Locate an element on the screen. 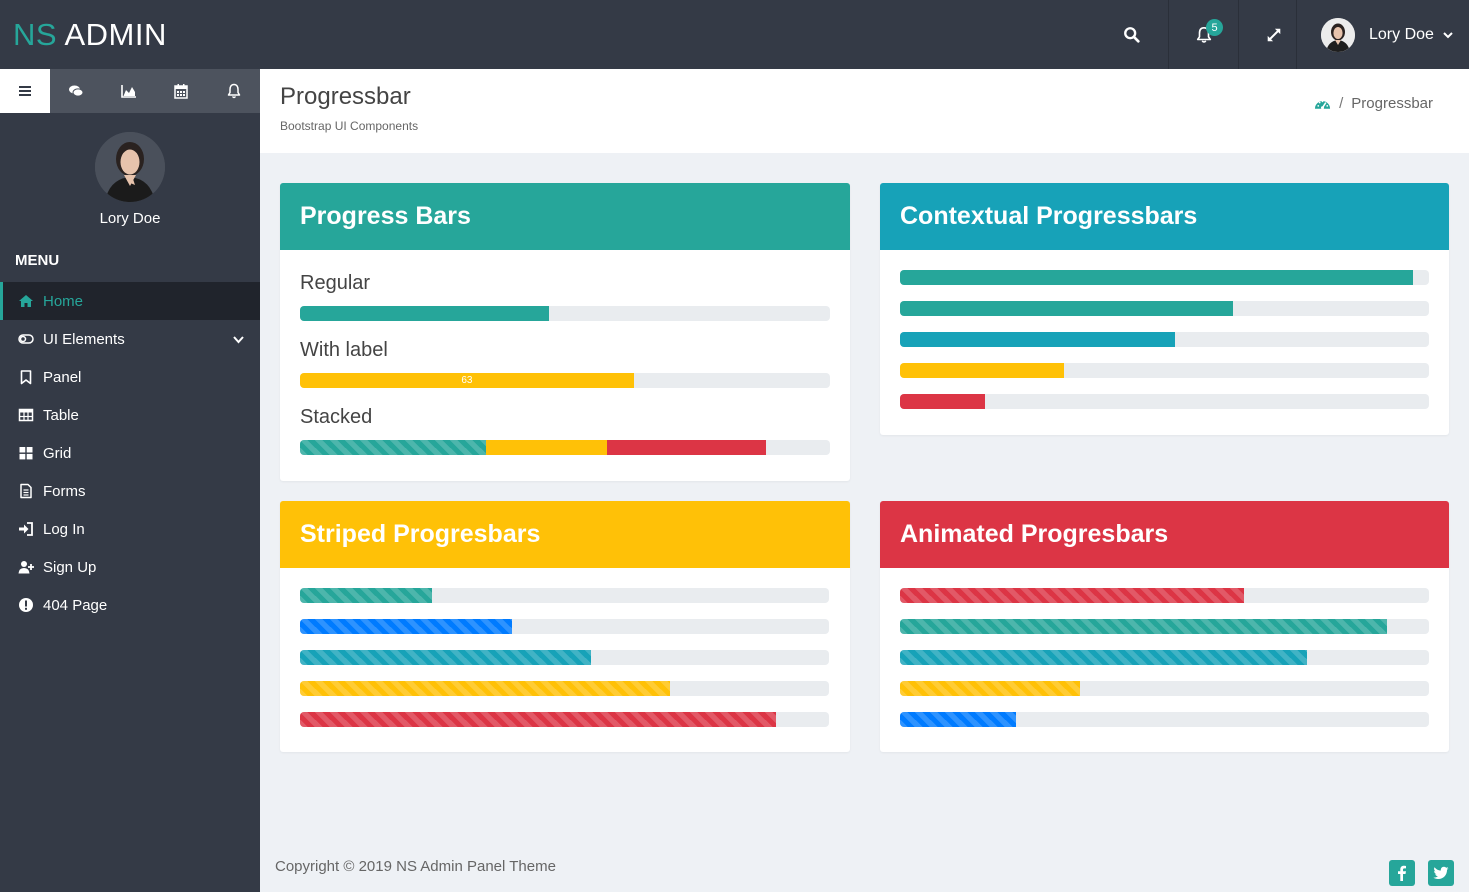 This screenshot has width=1469, height=892. grid-icon is located at coordinates (26, 453).